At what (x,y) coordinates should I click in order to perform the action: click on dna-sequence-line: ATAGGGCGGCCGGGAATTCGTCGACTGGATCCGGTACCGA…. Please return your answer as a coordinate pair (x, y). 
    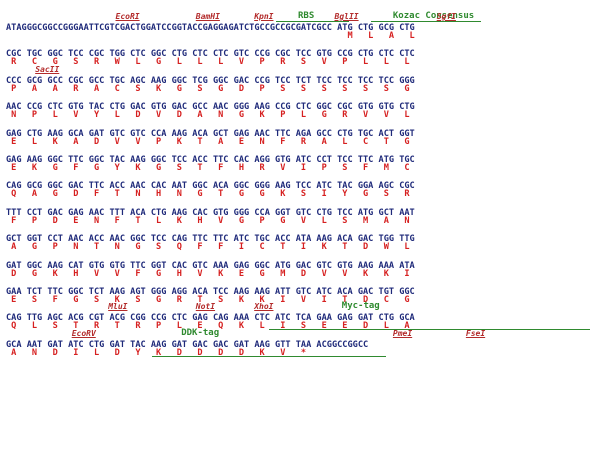
    Looking at the image, I should click on (210, 28).